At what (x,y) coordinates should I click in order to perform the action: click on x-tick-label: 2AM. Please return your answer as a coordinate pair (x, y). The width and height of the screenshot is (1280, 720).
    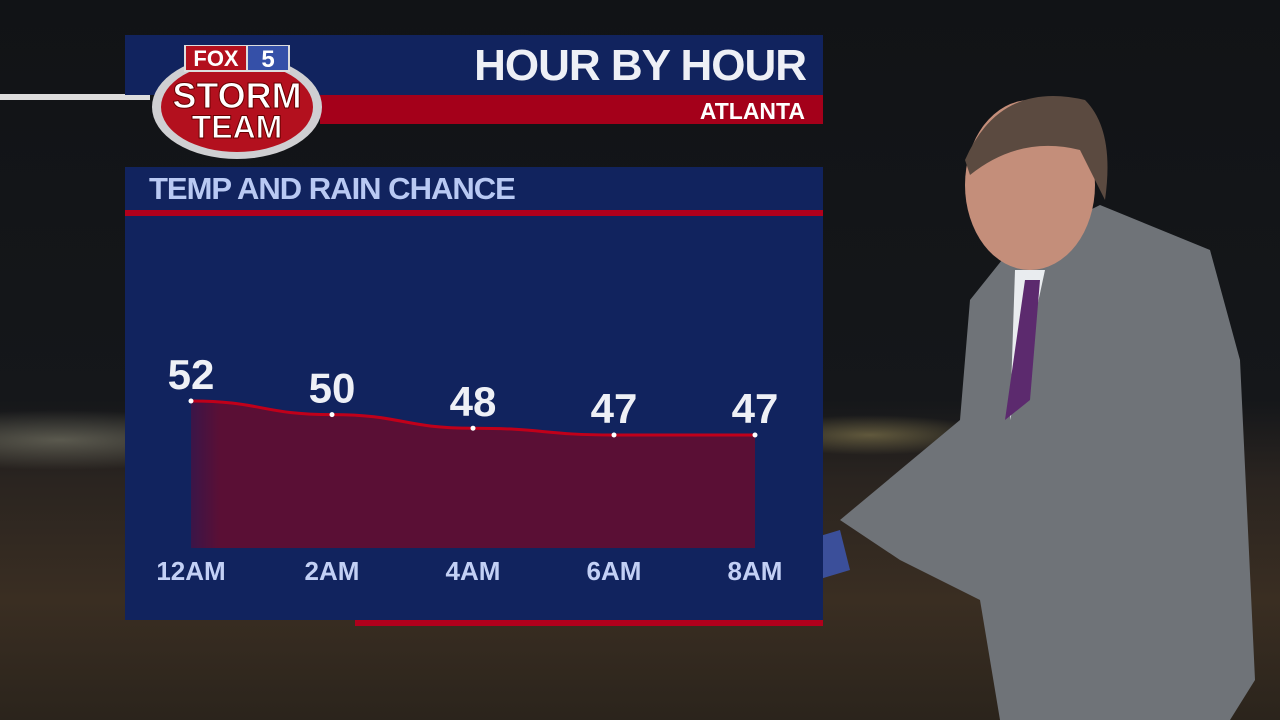
    Looking at the image, I should click on (332, 571).